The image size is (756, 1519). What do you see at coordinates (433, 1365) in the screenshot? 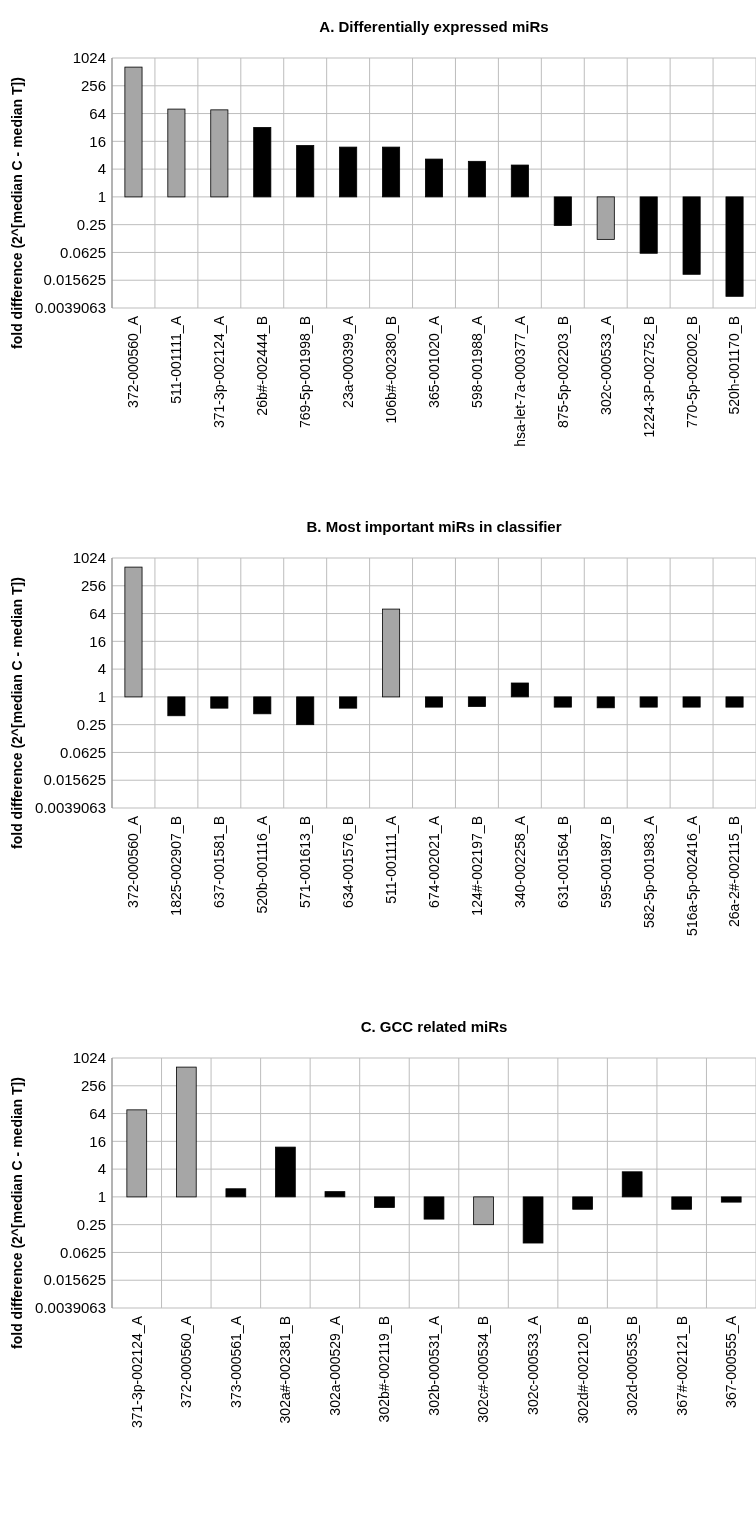
I see `x-tick-label: 302b-000531_A` at bounding box center [433, 1365].